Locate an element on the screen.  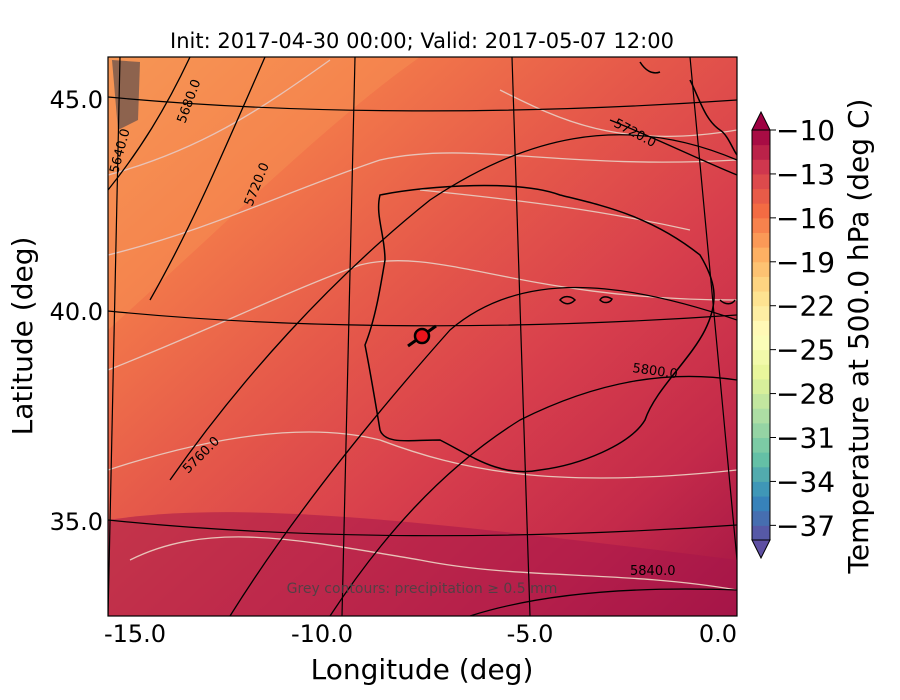
colorbar is located at coordinates (761, 335).